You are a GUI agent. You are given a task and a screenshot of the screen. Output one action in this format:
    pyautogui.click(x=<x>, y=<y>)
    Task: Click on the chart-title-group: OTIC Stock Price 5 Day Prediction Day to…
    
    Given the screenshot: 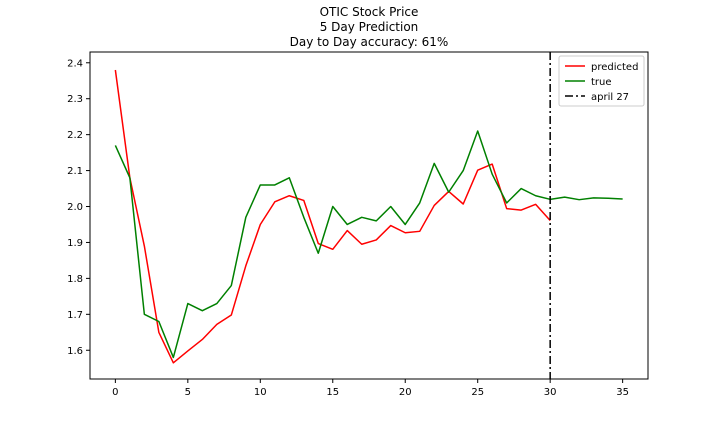 What is the action you would take?
    pyautogui.click(x=369, y=27)
    